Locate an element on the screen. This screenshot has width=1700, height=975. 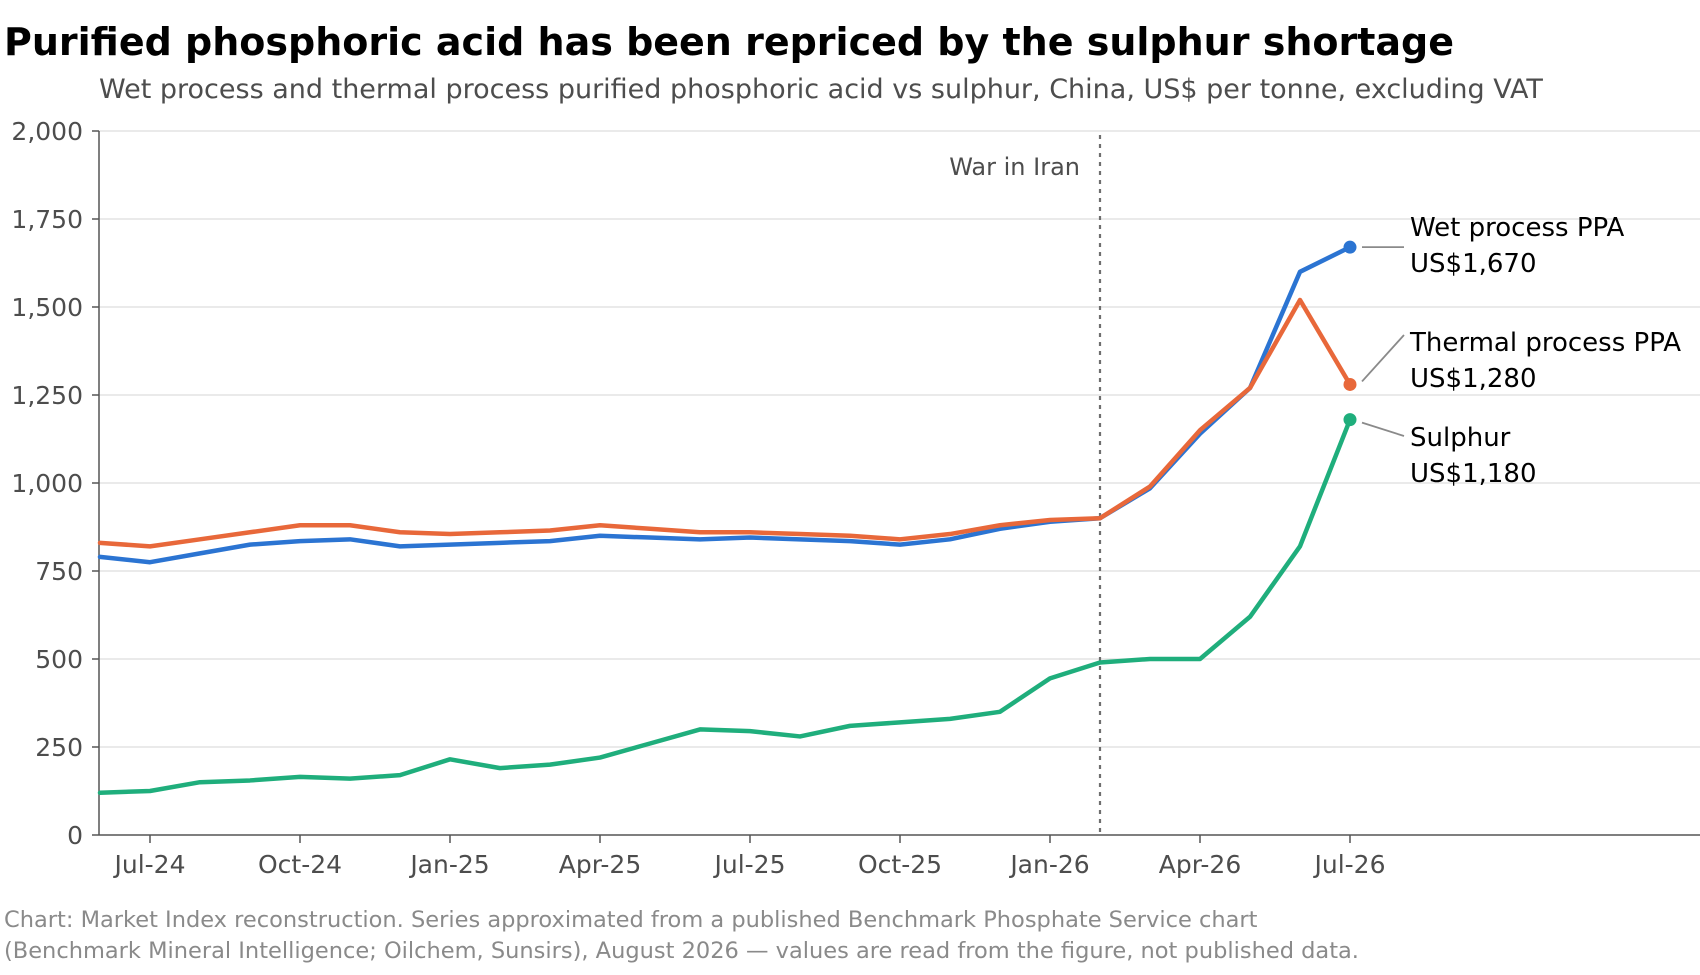
x-tick-label: Jul-24 is located at coordinates (149, 864).